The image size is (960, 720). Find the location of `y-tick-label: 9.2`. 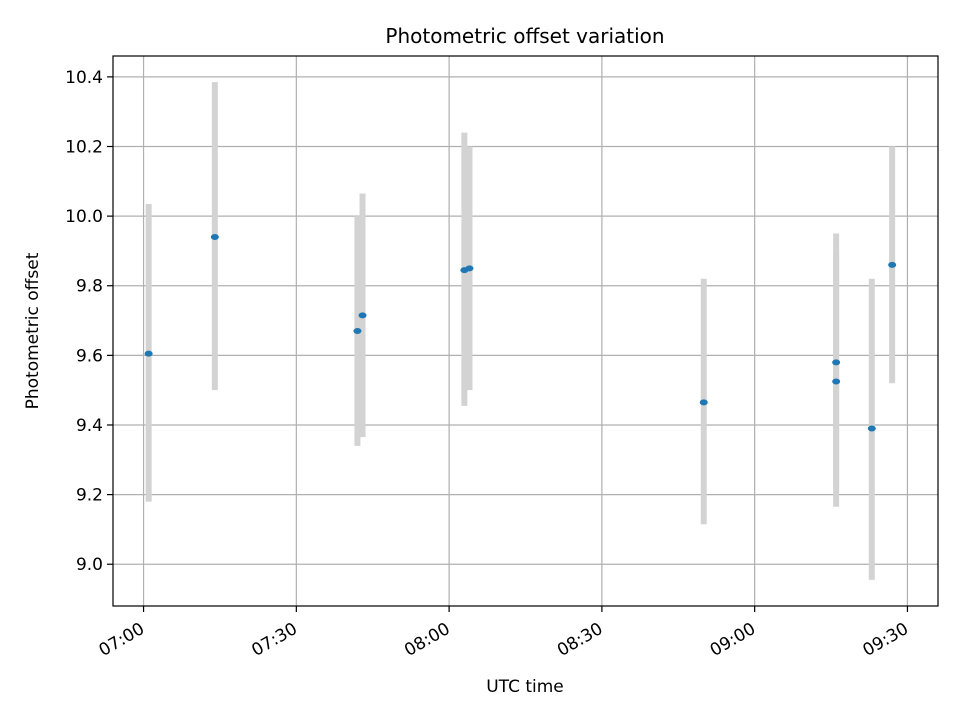

y-tick-label: 9.2 is located at coordinates (89, 496).